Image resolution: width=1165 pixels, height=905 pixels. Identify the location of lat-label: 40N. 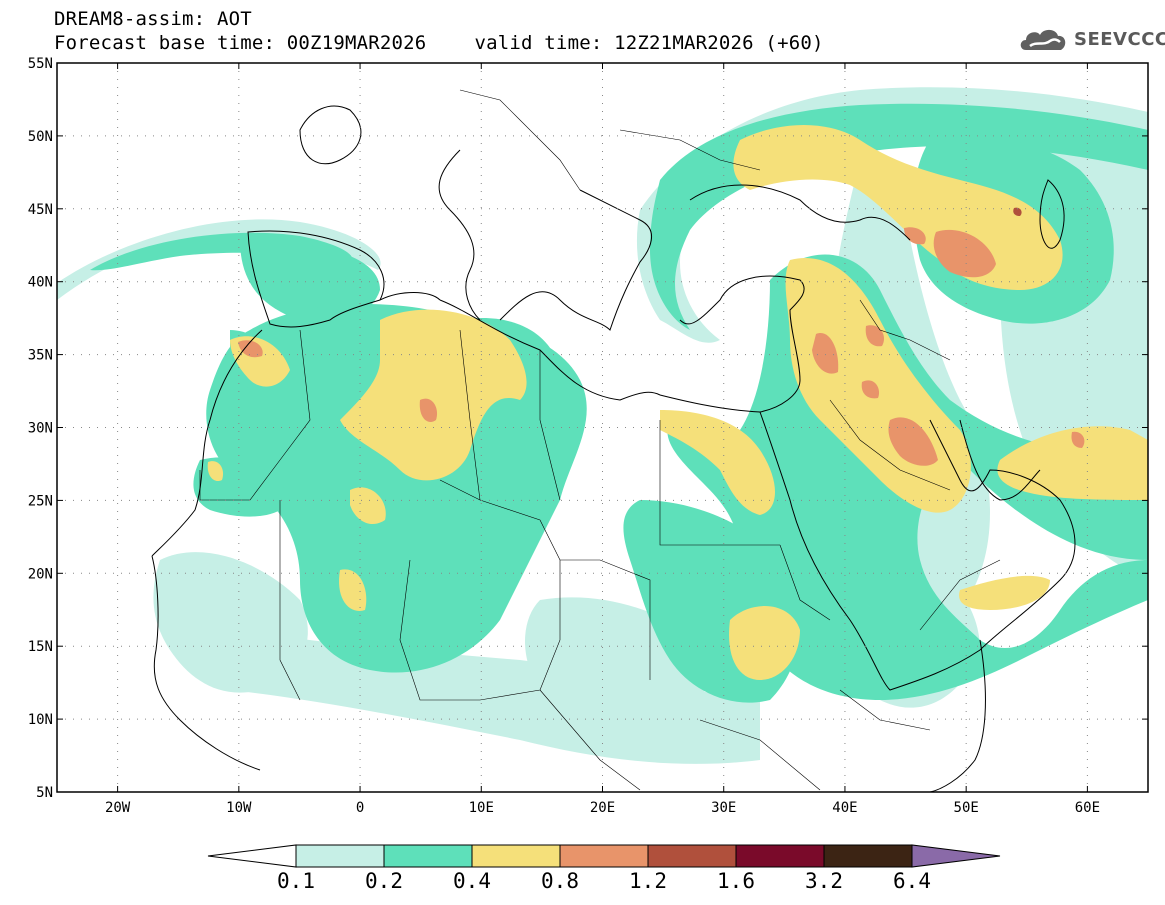
(40, 283).